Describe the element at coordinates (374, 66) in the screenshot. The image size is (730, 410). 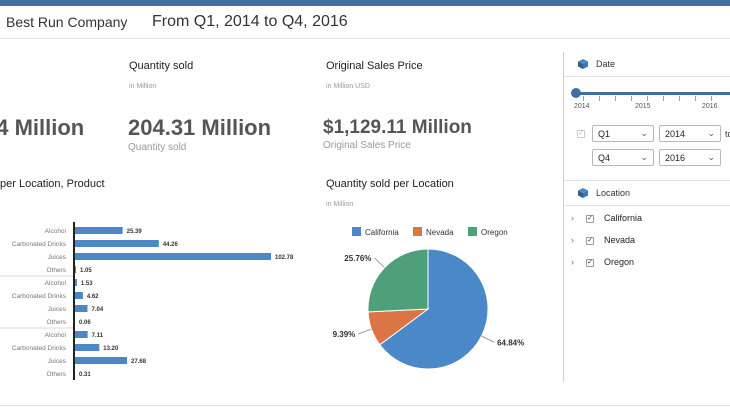
I see `kpi-title-price: Original Sales Price` at that location.